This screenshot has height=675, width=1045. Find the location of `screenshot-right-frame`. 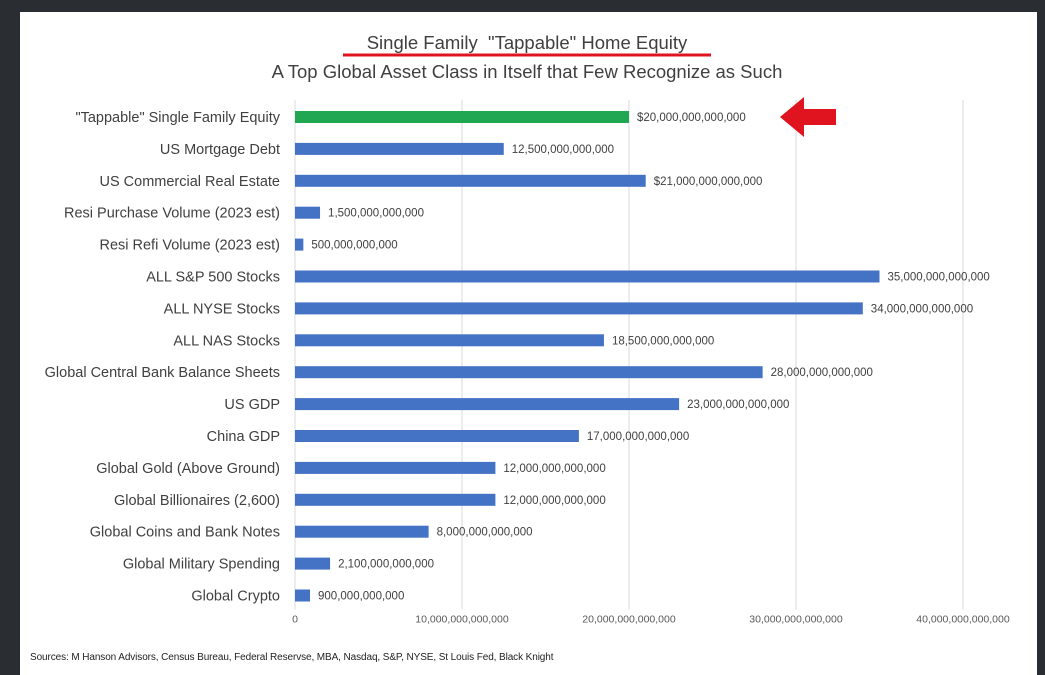

screenshot-right-frame is located at coordinates (1041, 337).